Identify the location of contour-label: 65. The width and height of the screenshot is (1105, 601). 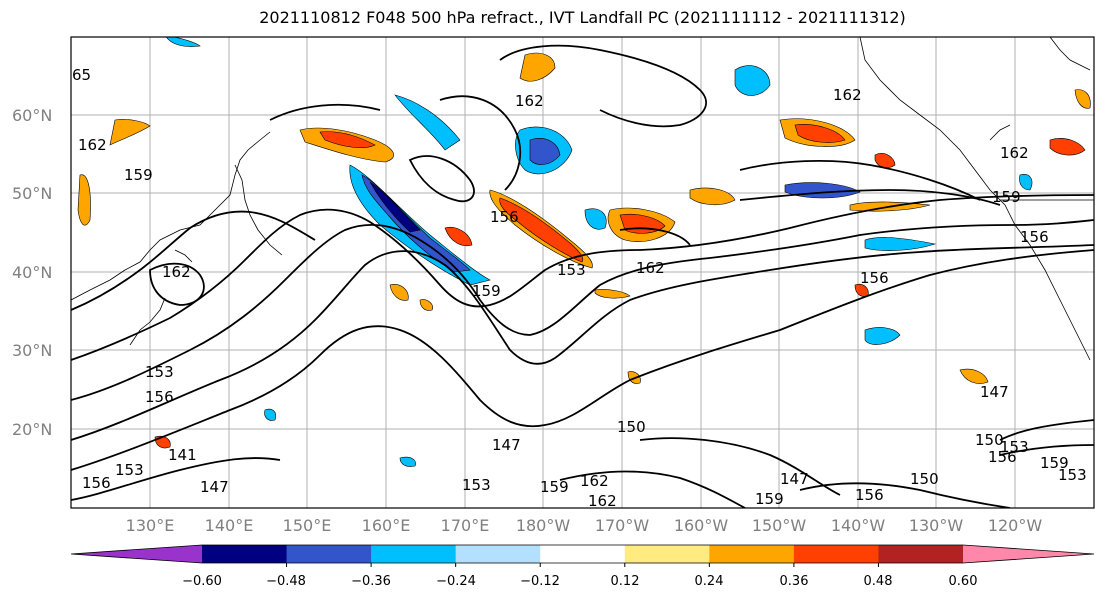
(81, 75).